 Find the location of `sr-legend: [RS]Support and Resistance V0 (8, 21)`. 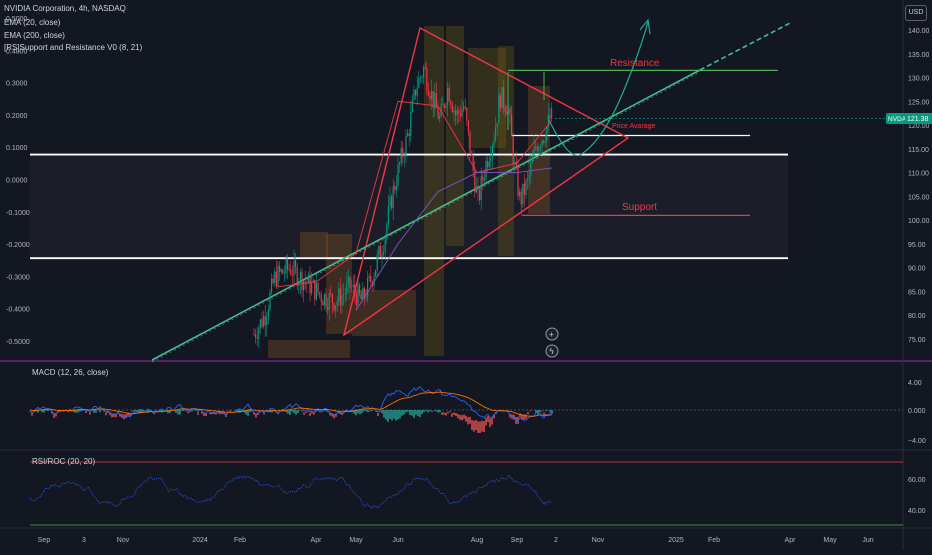

sr-legend: [RS]Support and Resistance V0 (8, 21) is located at coordinates (73, 47).